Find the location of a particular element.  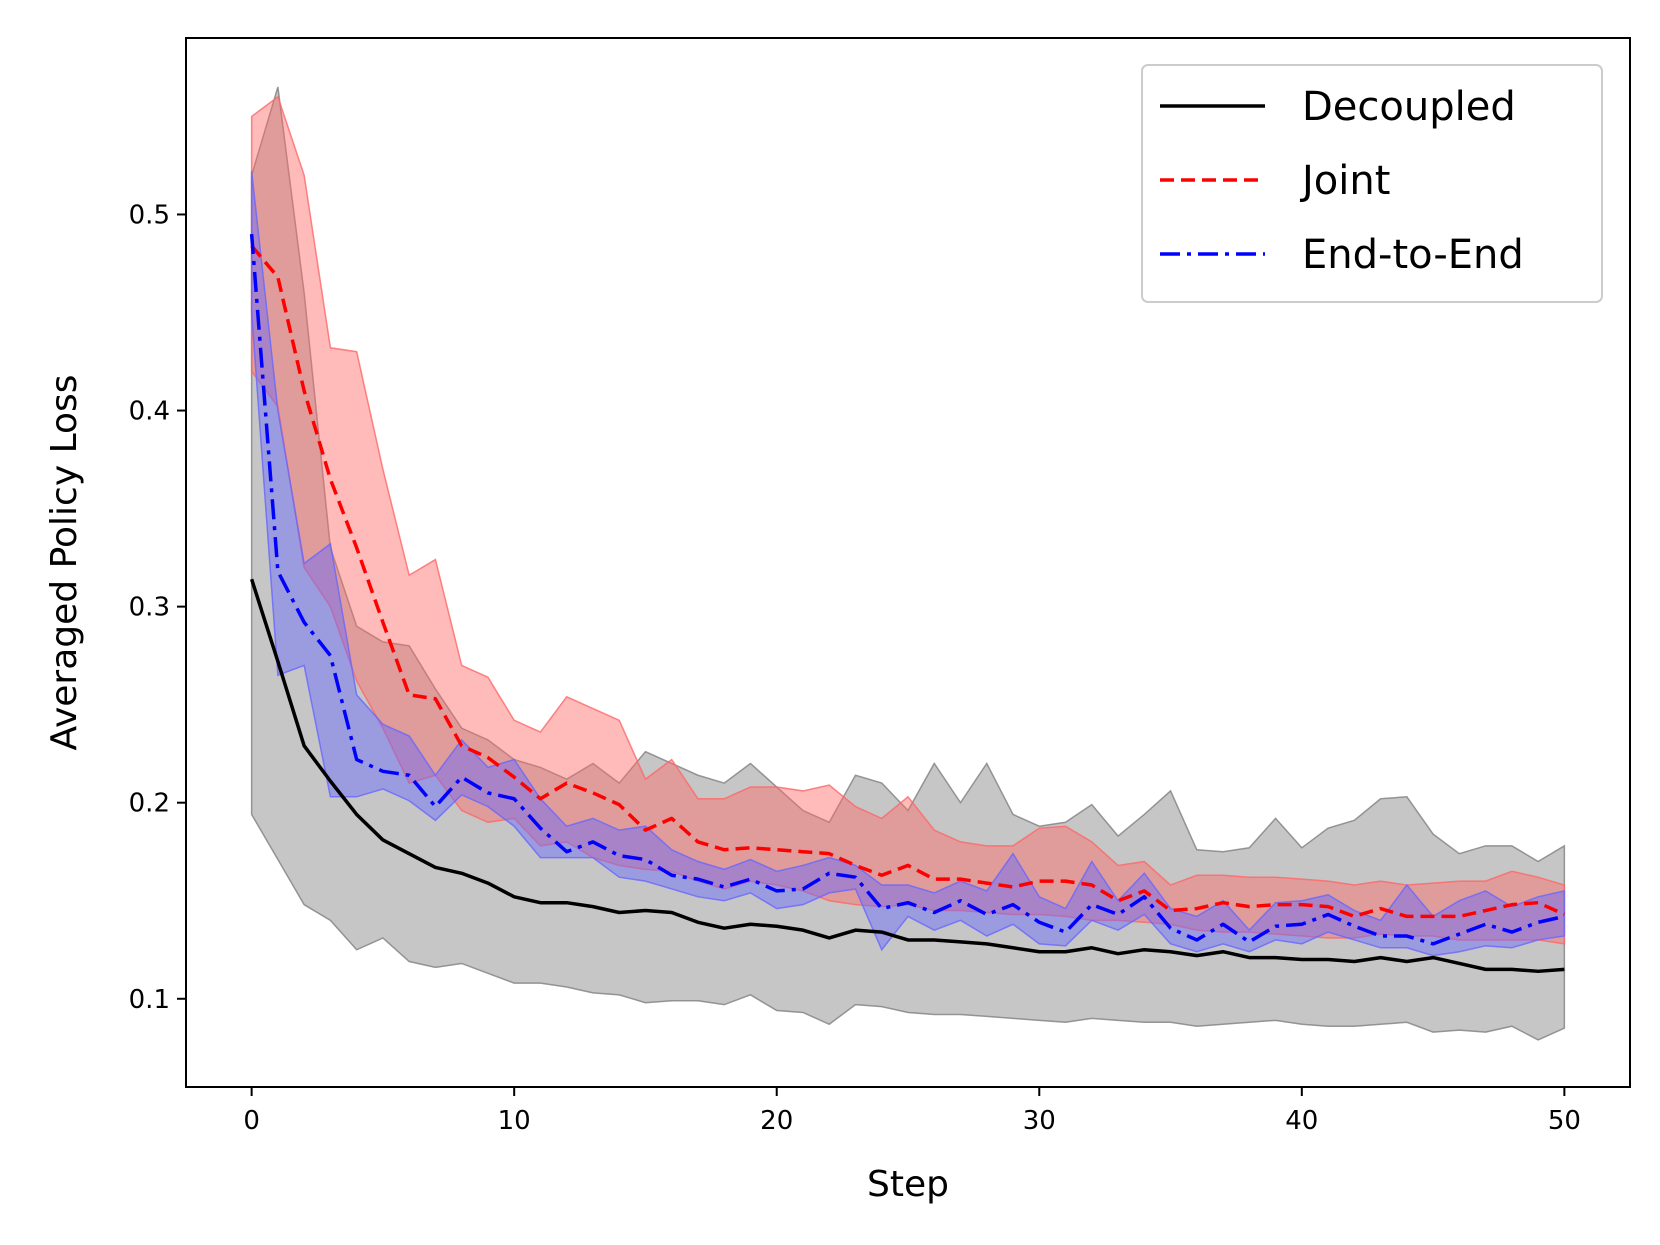

y-tick-label: 0.5 is located at coordinates (149, 215).